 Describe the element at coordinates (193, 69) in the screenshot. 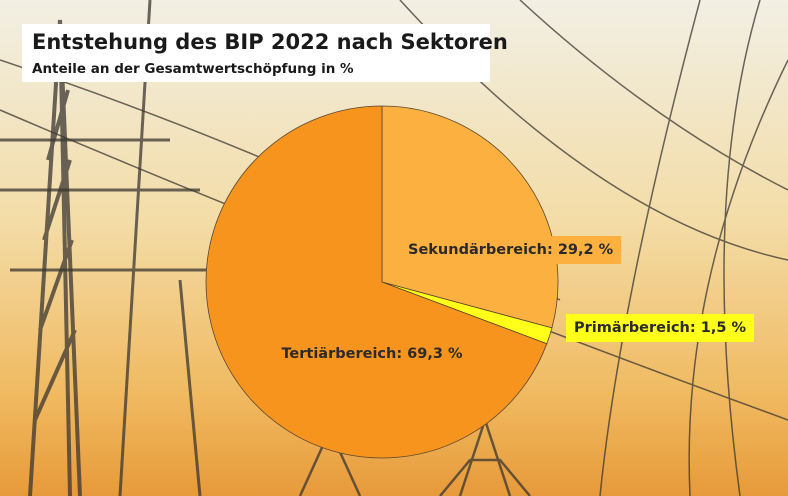

I see `chart-subtitle: Anteile an der Gesamtwertschöpfung in %` at that location.